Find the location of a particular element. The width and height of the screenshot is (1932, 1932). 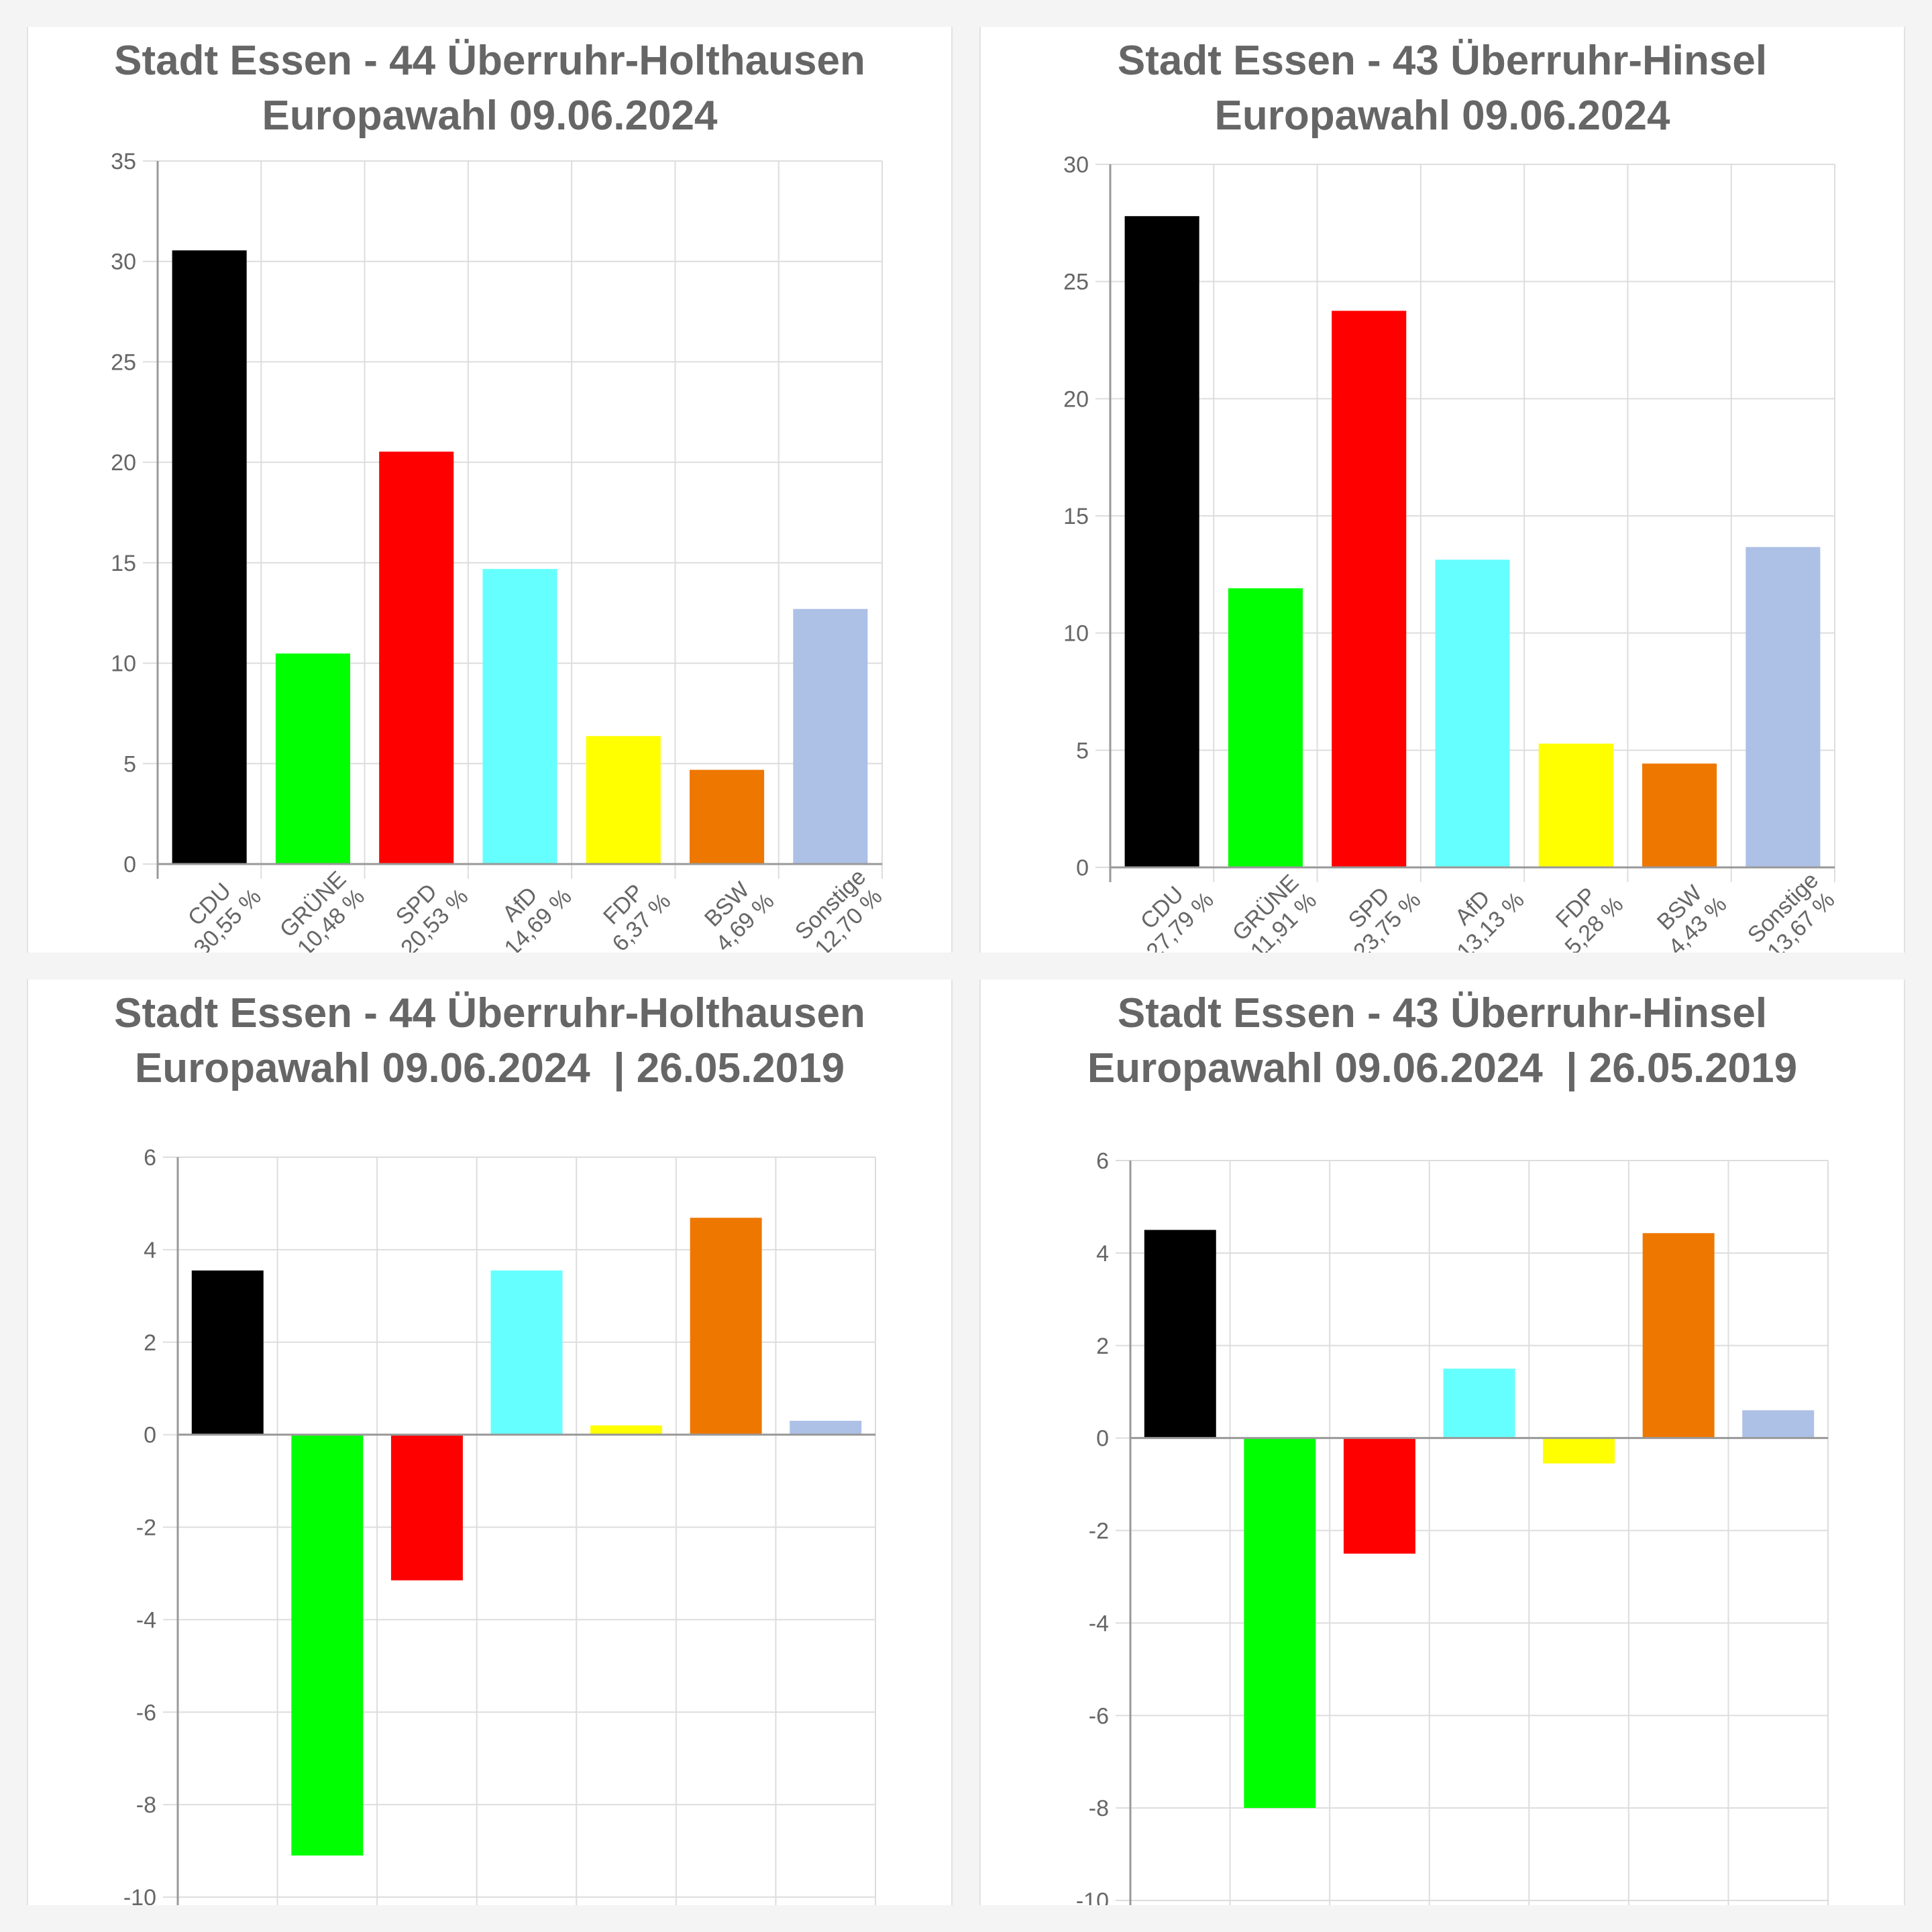

y-tick-label: -8 is located at coordinates (1099, 1808).